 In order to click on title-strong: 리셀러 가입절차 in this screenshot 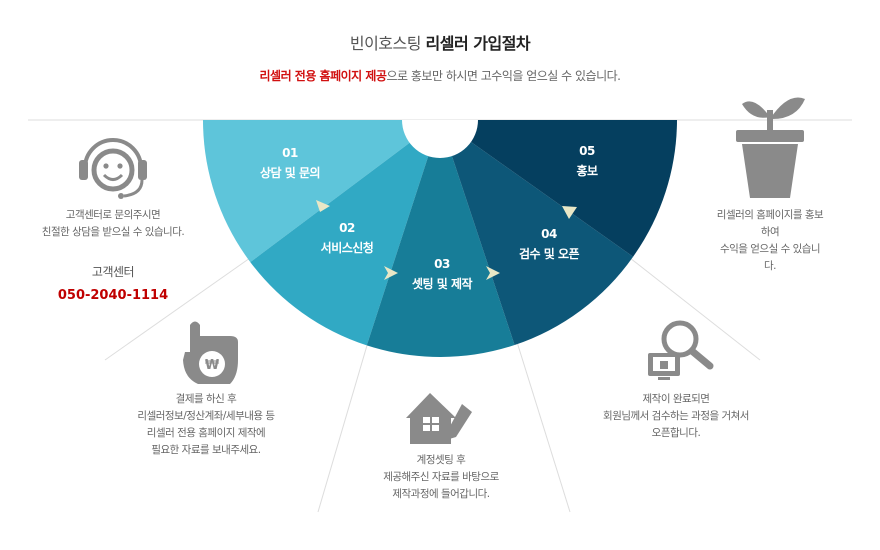, I will do `click(478, 43)`.